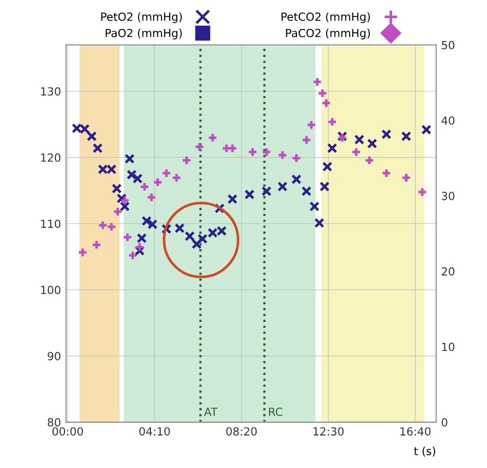 The width and height of the screenshot is (487, 468). What do you see at coordinates (415, 431) in the screenshot?
I see `x-tick-label: 16:40` at bounding box center [415, 431].